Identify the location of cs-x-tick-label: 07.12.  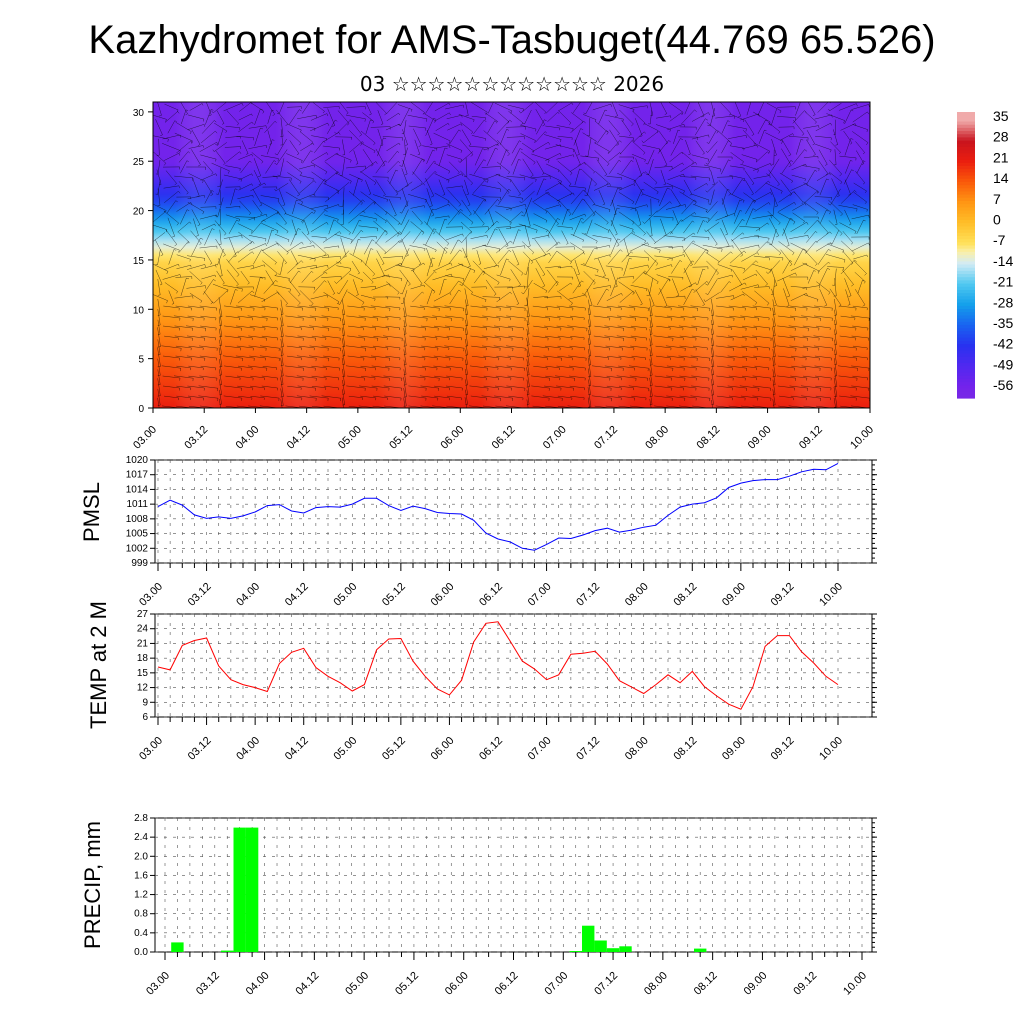
(606, 438).